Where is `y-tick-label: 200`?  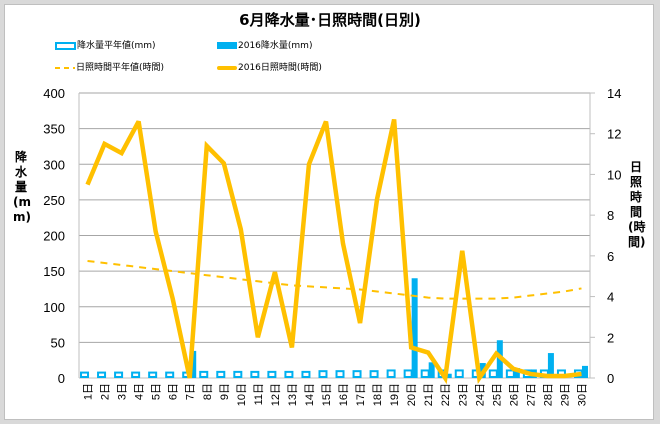
y-tick-label: 200 is located at coordinates (54, 236).